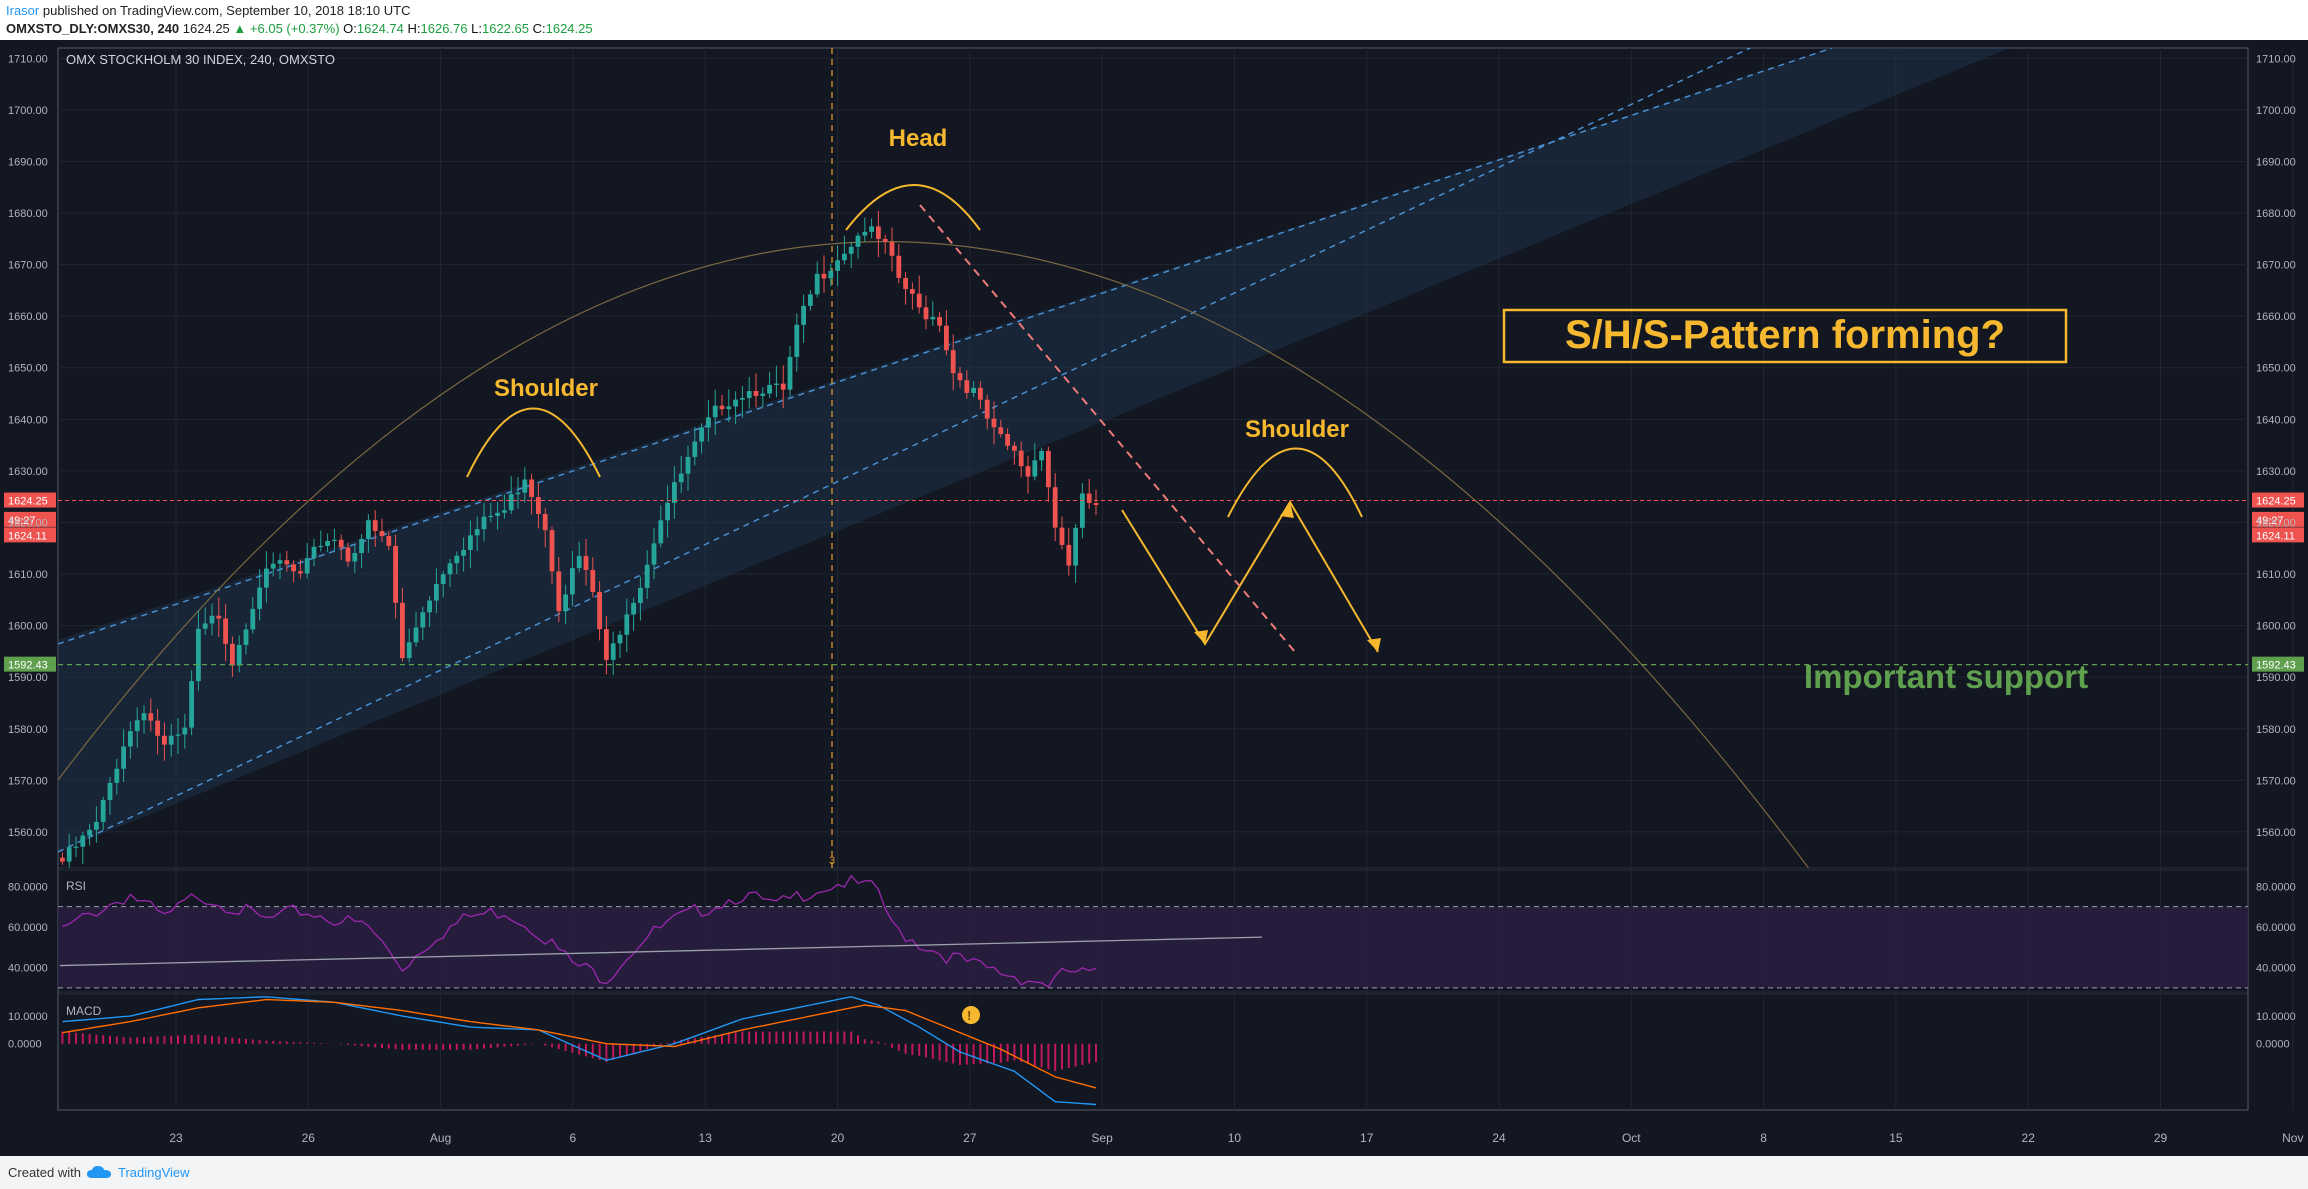 This screenshot has height=1189, width=2308. Describe the element at coordinates (2276, 627) in the screenshot. I see `price-tick-right: 1600.00` at that location.